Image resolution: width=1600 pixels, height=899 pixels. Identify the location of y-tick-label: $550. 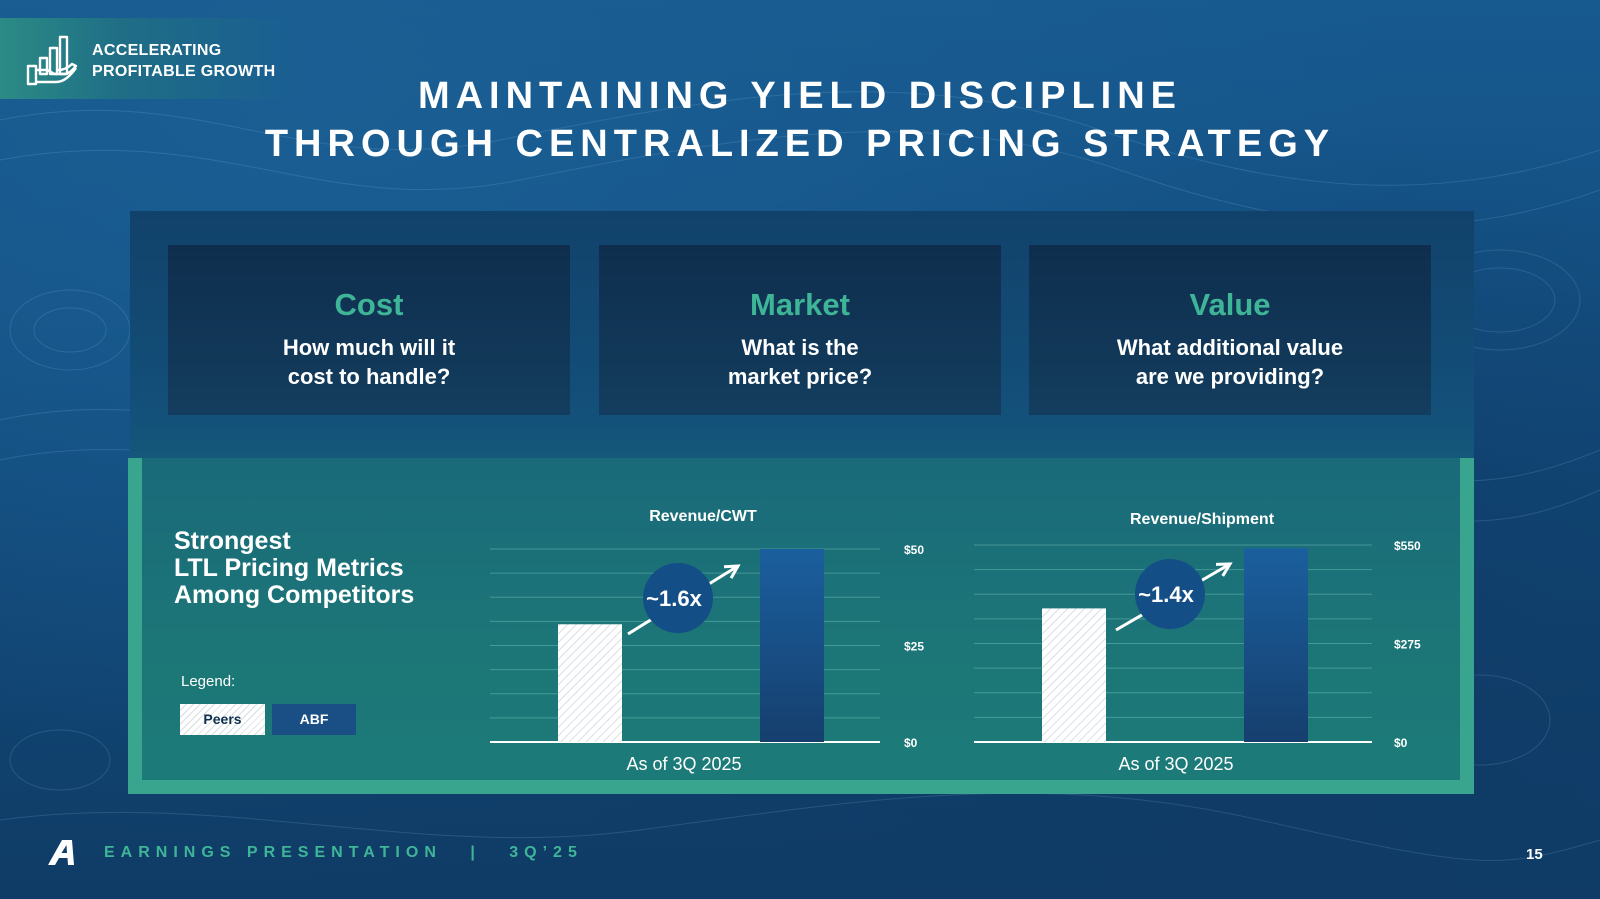
(1407, 546).